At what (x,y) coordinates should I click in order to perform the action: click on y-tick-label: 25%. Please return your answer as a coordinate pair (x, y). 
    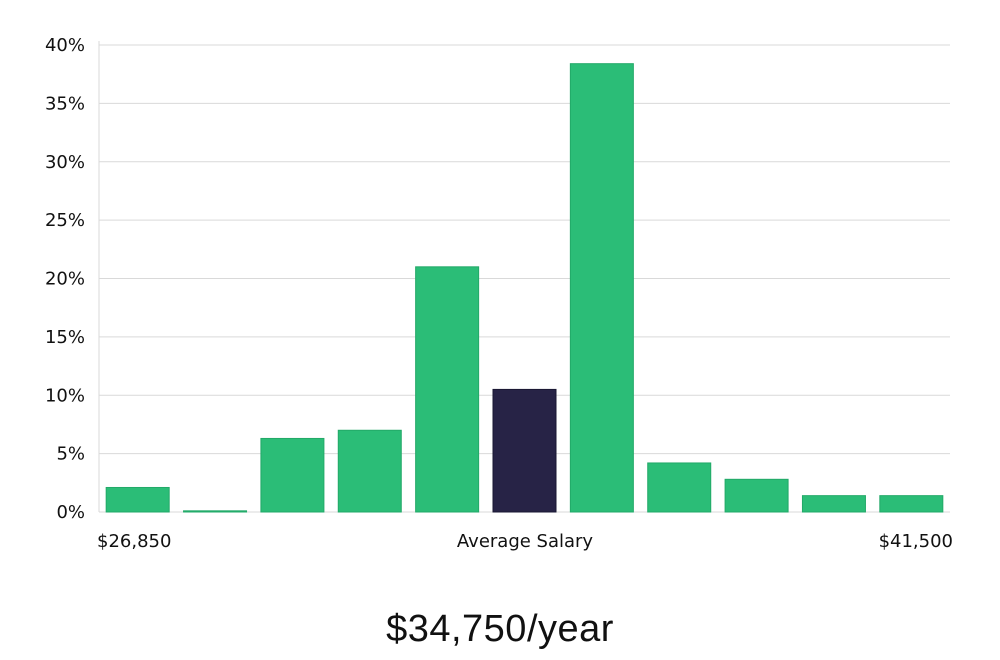
    Looking at the image, I should click on (65, 220).